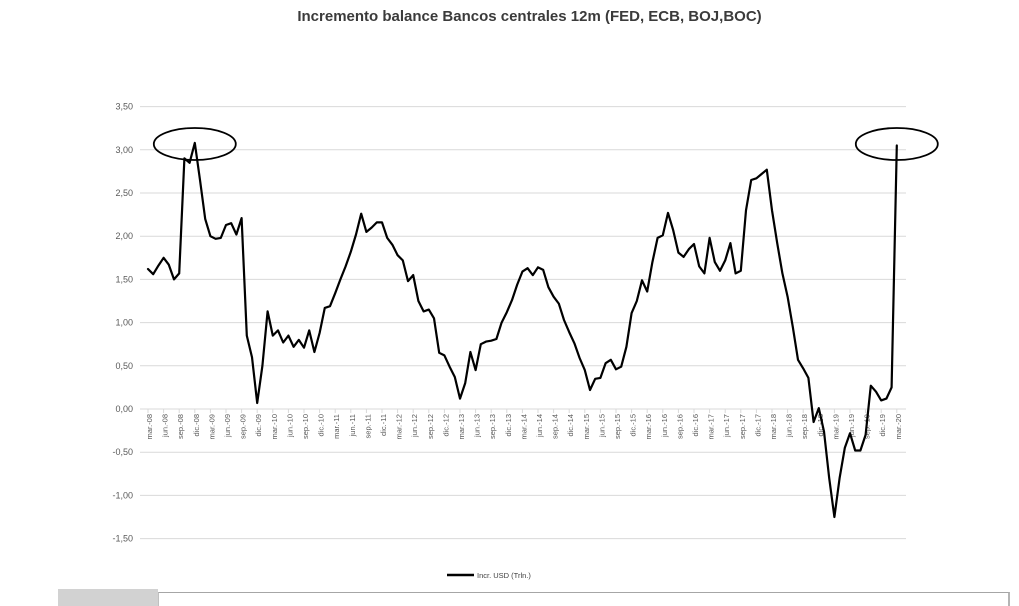 Image resolution: width=1019 pixels, height=606 pixels. Describe the element at coordinates (122, 495) in the screenshot. I see `svg-text: -1,00` at that location.